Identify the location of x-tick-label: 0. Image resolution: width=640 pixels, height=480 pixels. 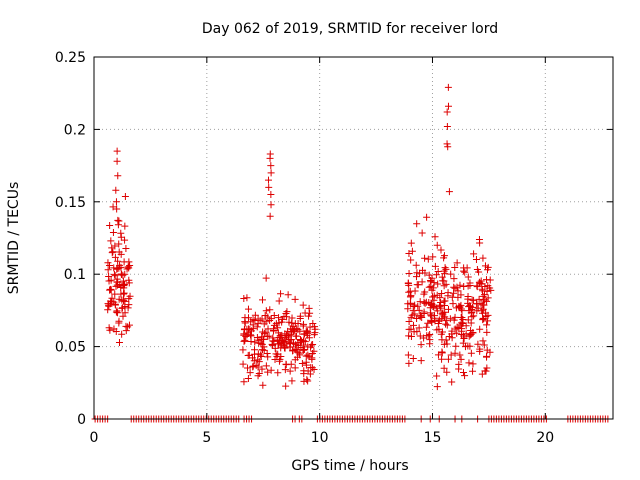
(94, 438).